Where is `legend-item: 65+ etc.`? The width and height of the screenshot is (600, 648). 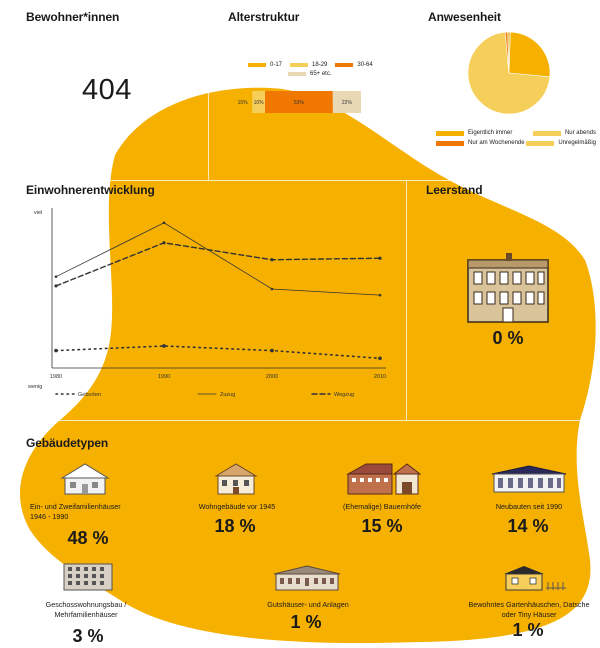 legend-item: 65+ etc. is located at coordinates (310, 74).